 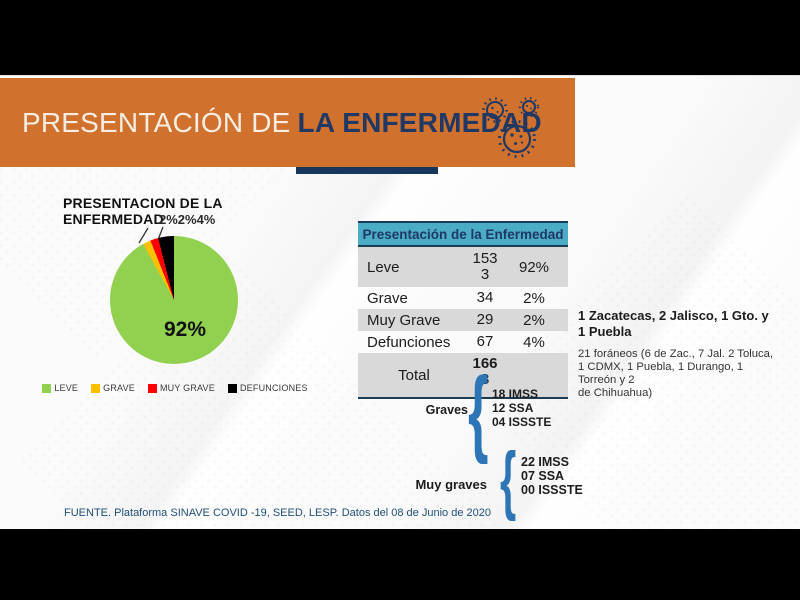 I want to click on legend-label-defunciones: DEFUNCIONES, so click(x=273, y=388).